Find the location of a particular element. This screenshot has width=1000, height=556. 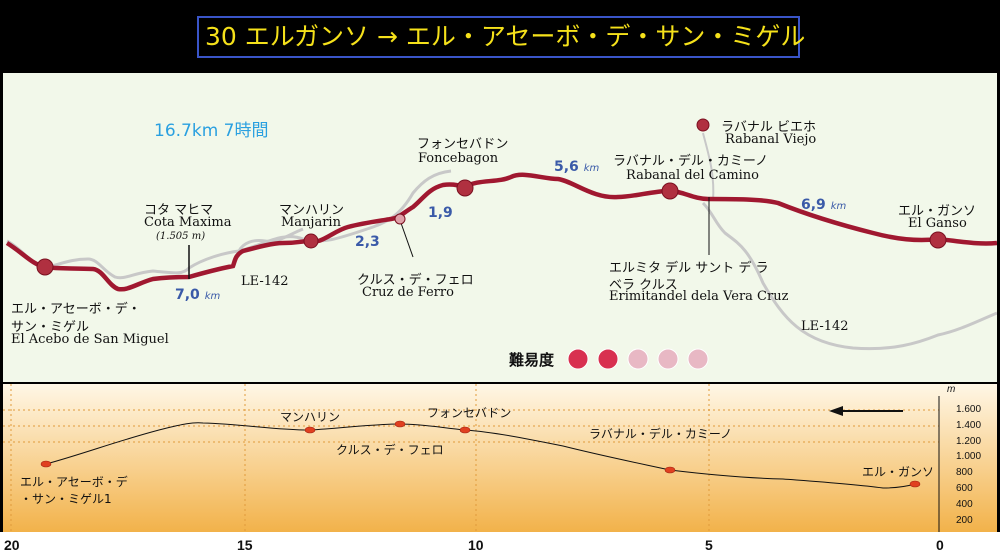

y-tick-label: 200 is located at coordinates (964, 520).